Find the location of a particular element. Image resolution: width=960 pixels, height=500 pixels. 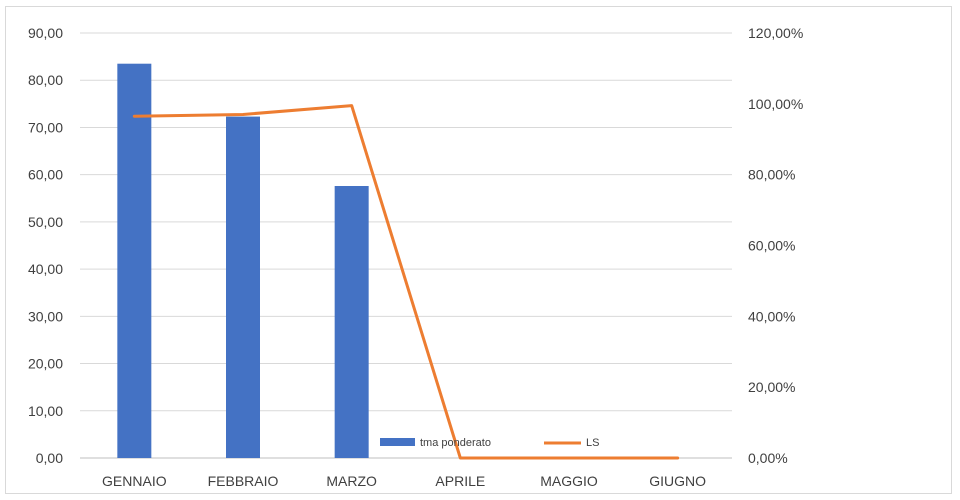

legend-swatch-bar is located at coordinates (397, 442).